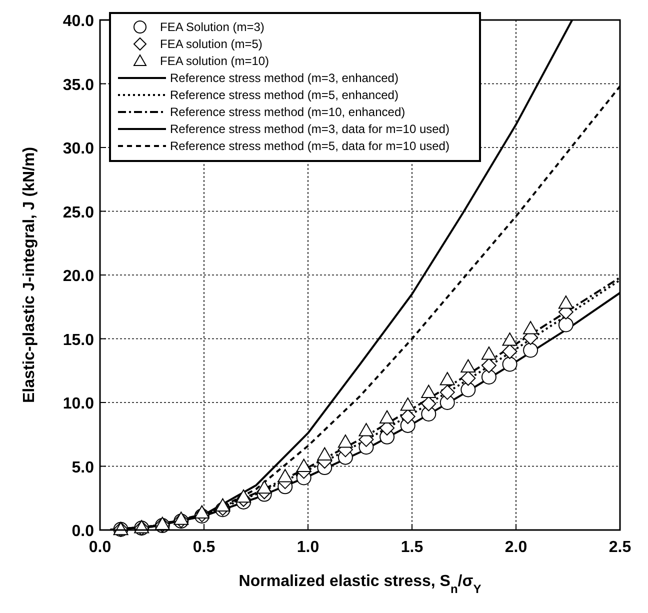 The width and height of the screenshot is (648, 613). What do you see at coordinates (204, 547) in the screenshot?
I see `x-tick-label: 0.5` at bounding box center [204, 547].